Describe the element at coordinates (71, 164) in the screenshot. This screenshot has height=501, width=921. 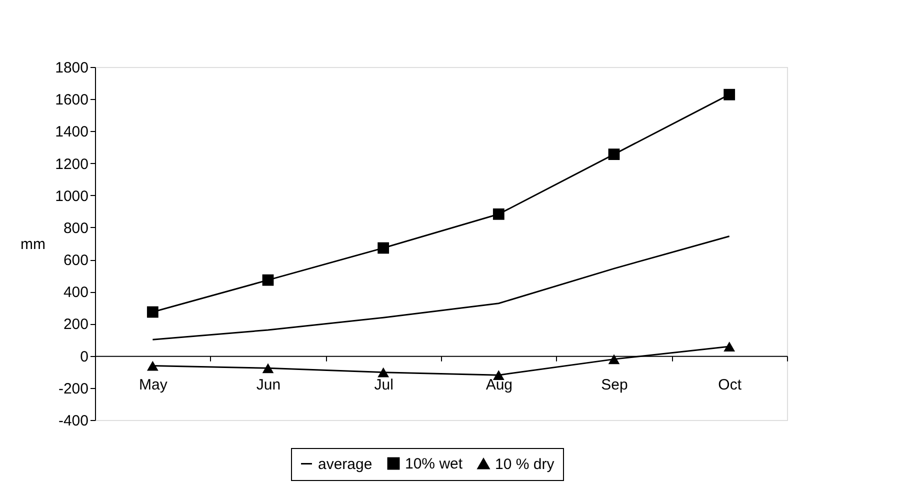
I see `y-tick-label: 1200` at that location.